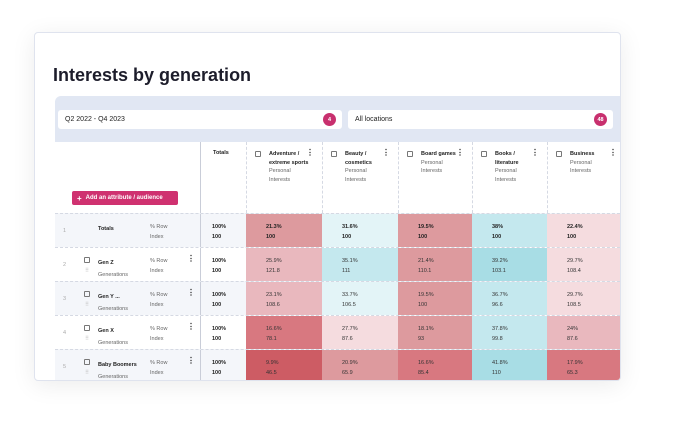 This screenshot has width=688, height=448. I want to click on data-cell: 38% 100, so click(509, 230).